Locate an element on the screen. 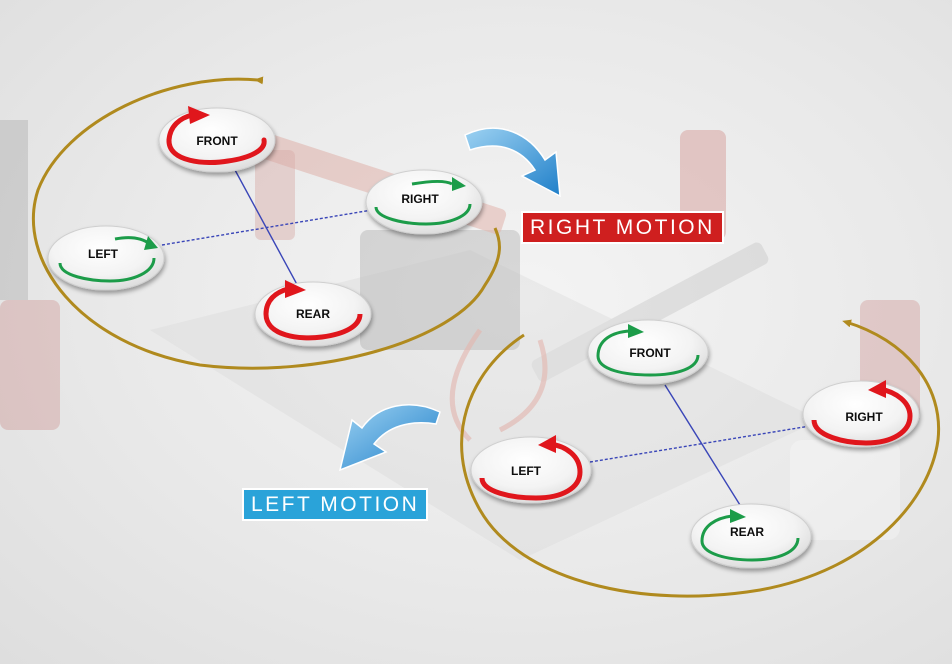 The height and width of the screenshot is (664, 952). right-motion-label: RIGHT MOTION is located at coordinates (622, 227).